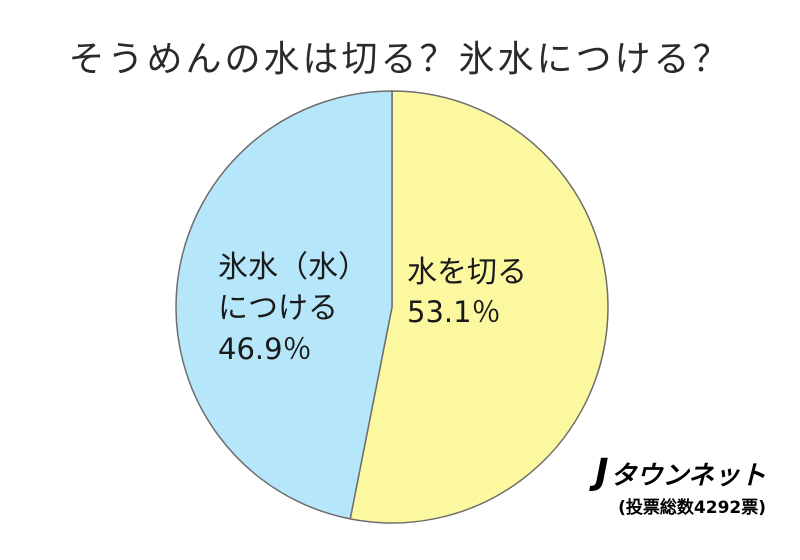 This screenshot has height=560, width=800. I want to click on slice-value-1: 53.1％, so click(454, 312).